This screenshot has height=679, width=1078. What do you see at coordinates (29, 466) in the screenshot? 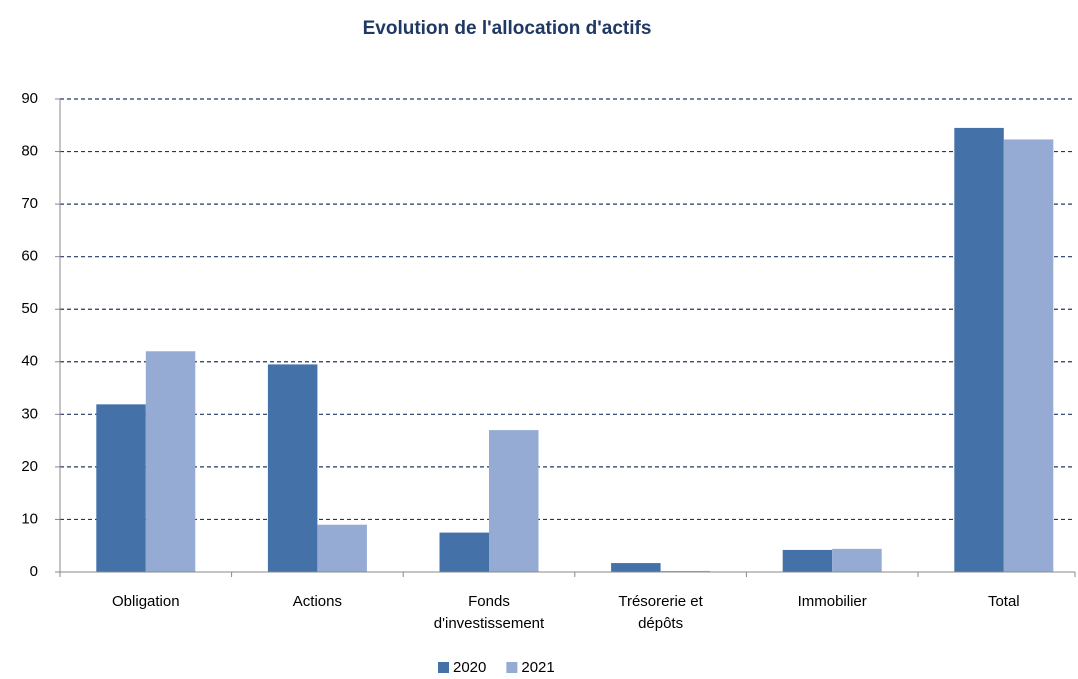
I see `y-tick-label: 20` at bounding box center [29, 466].